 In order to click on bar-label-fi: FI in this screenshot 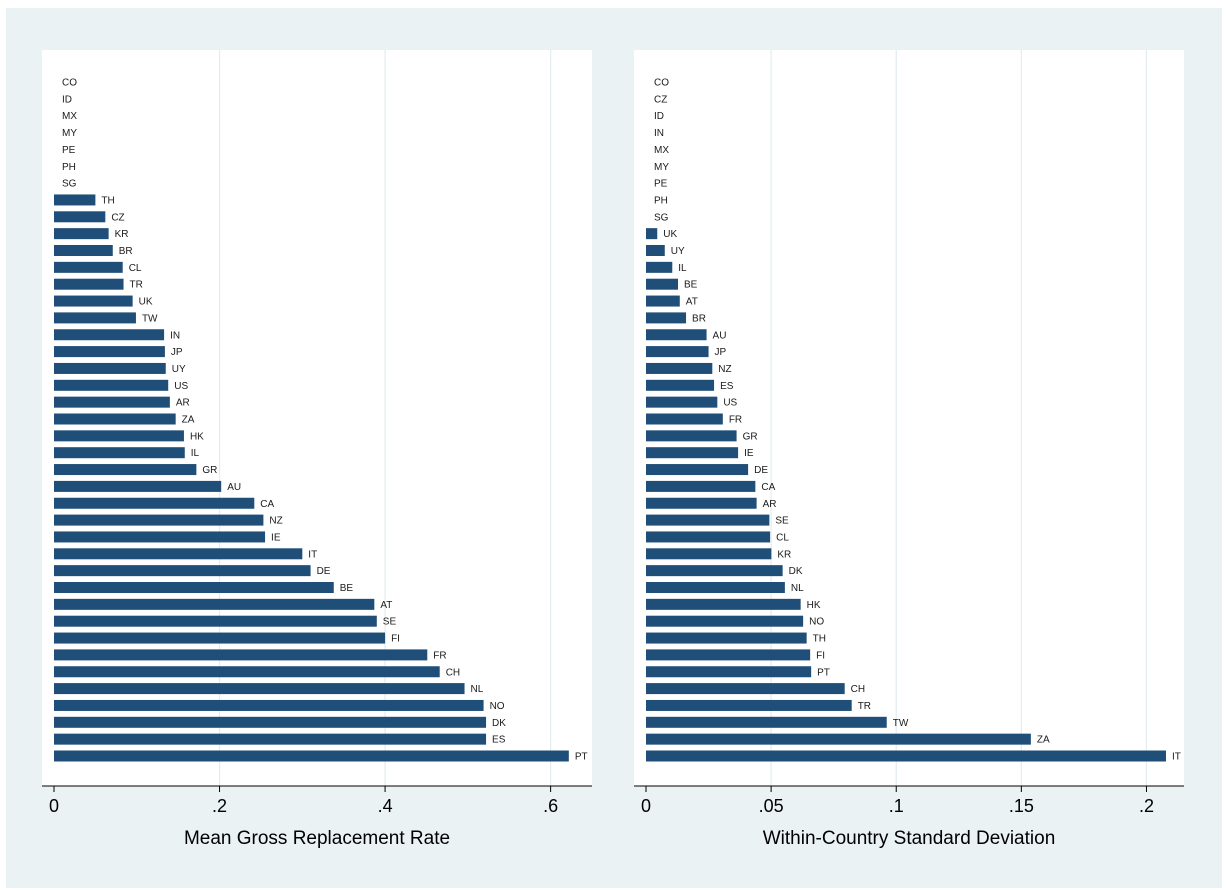, I will do `click(395, 639)`.